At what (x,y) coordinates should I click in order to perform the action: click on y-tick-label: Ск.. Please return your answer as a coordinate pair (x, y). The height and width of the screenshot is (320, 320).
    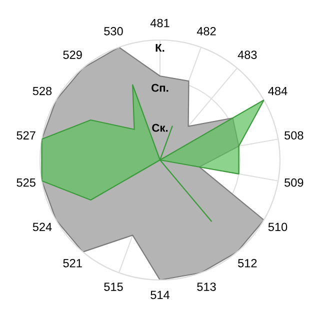
    Looking at the image, I should click on (160, 128).